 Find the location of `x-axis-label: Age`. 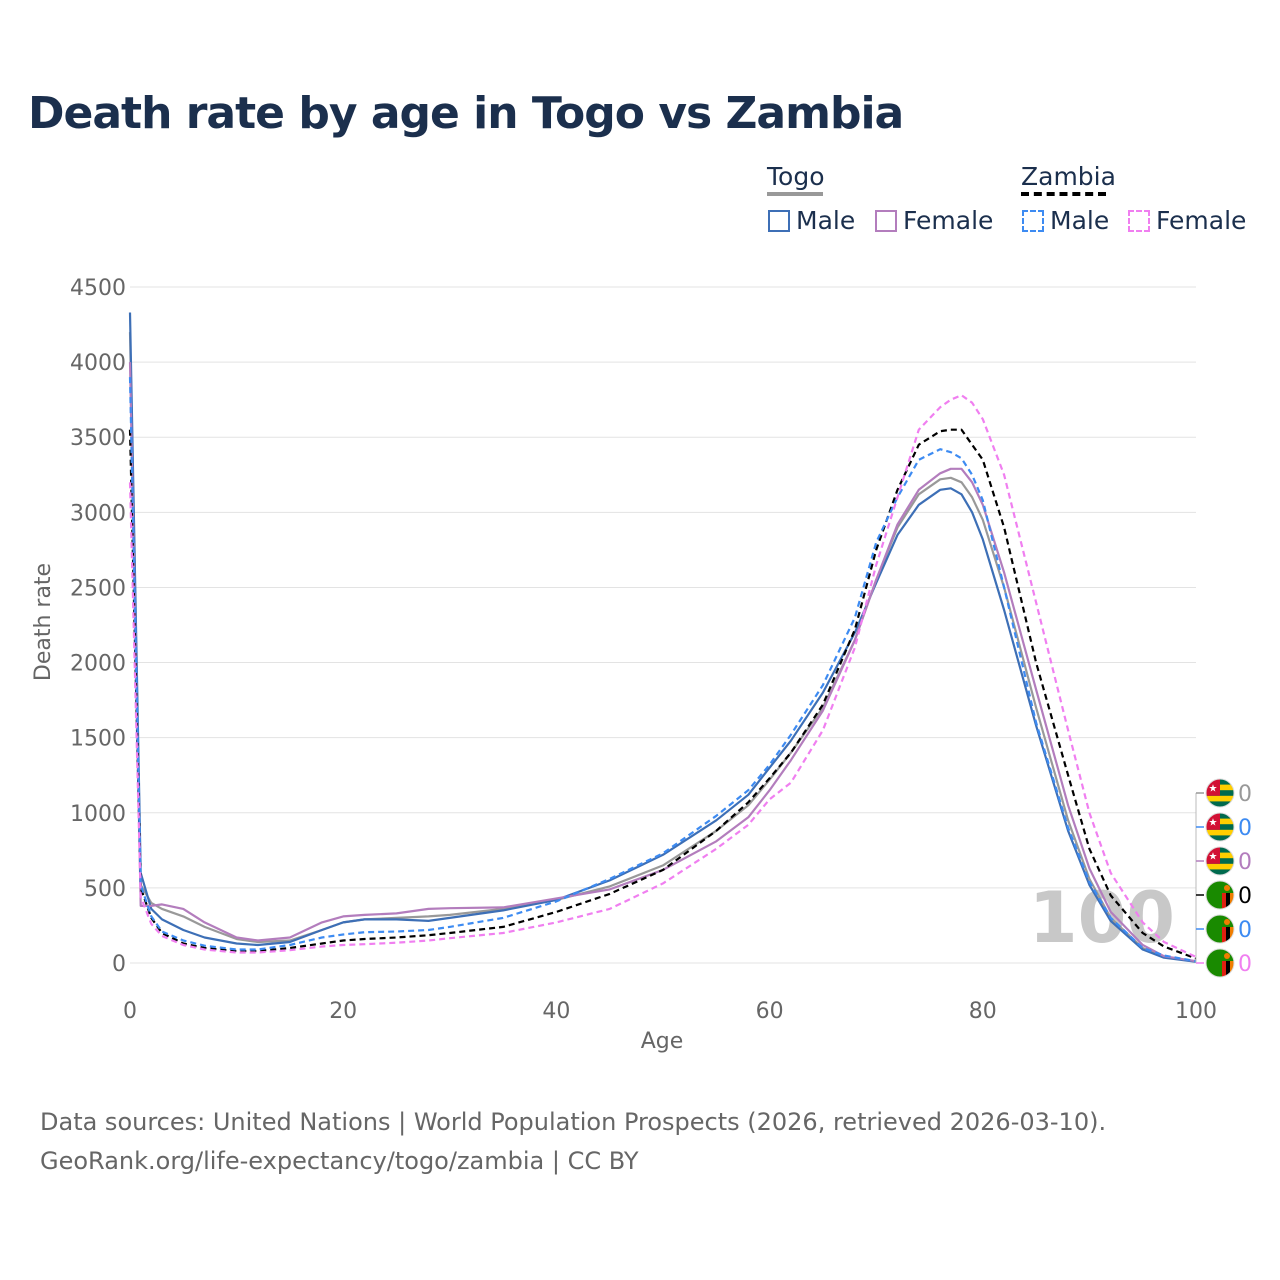

x-axis-label: Age is located at coordinates (662, 1041).